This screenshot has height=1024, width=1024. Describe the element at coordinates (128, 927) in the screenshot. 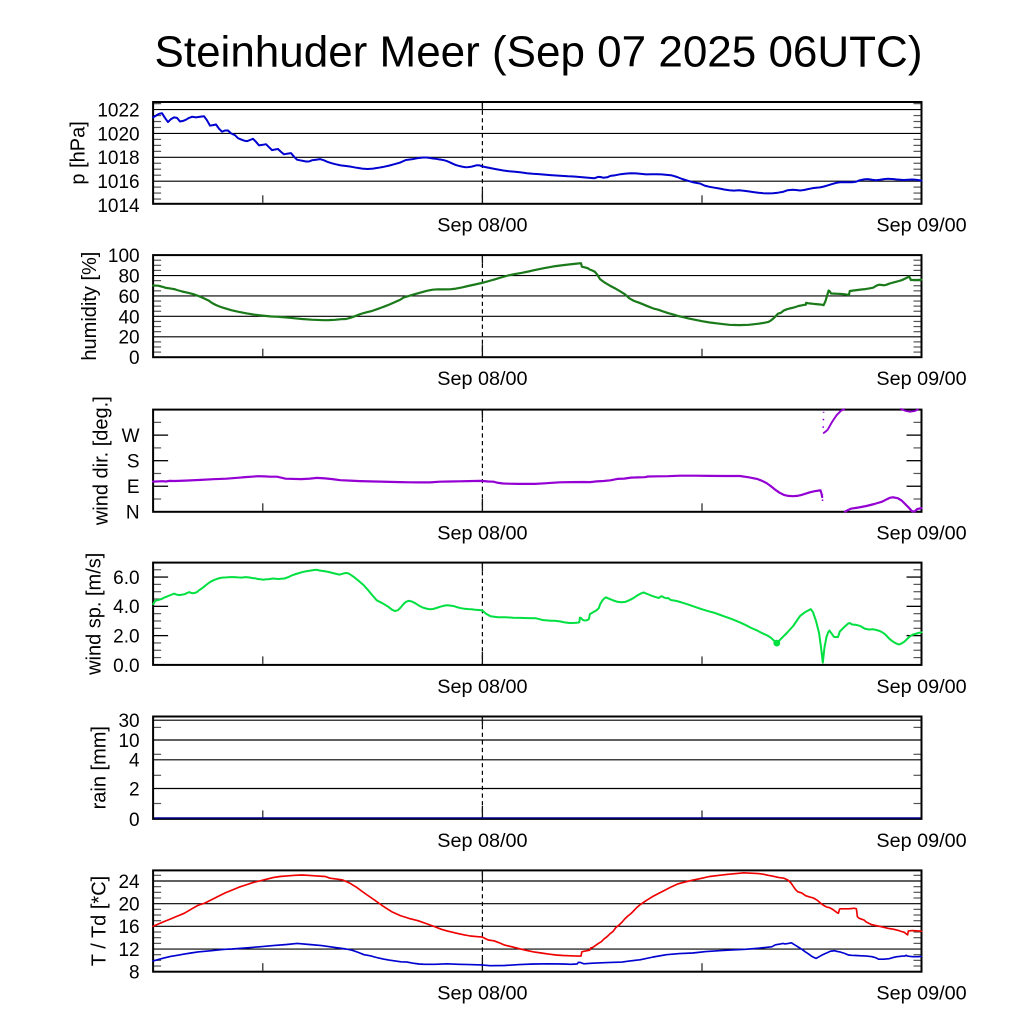

I see `svg-text: 16` at that location.